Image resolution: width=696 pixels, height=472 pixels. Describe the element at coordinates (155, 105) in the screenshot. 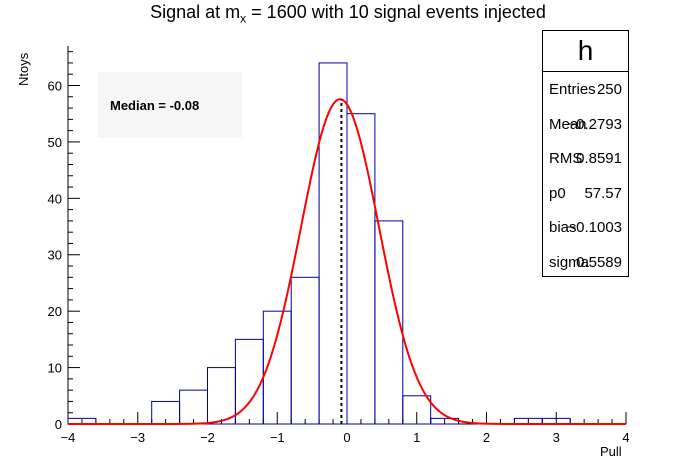

I see `median-annotation: Median = -0.08` at that location.